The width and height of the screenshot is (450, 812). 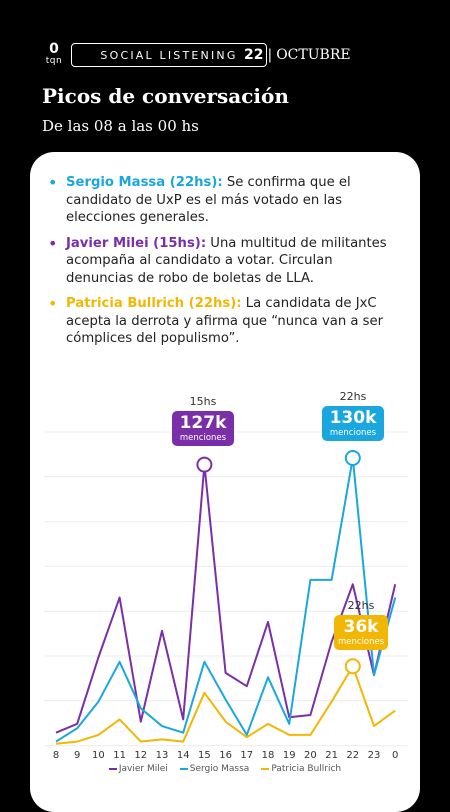 I want to click on item-name: Patricia Bullrich (22hs):, so click(x=154, y=303).